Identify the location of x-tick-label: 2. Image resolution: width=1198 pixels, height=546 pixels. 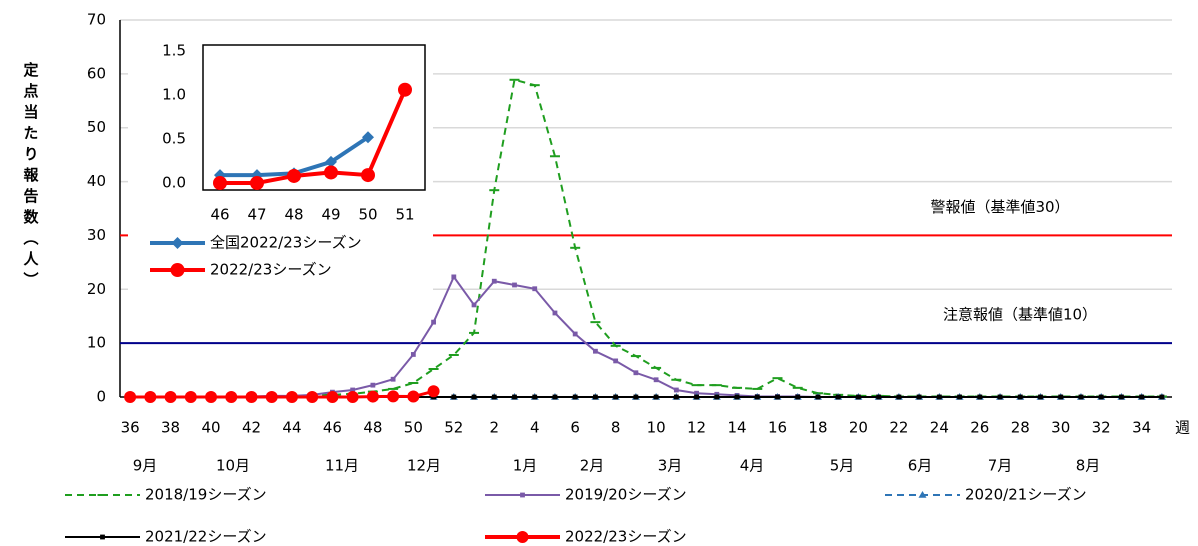
(494, 428).